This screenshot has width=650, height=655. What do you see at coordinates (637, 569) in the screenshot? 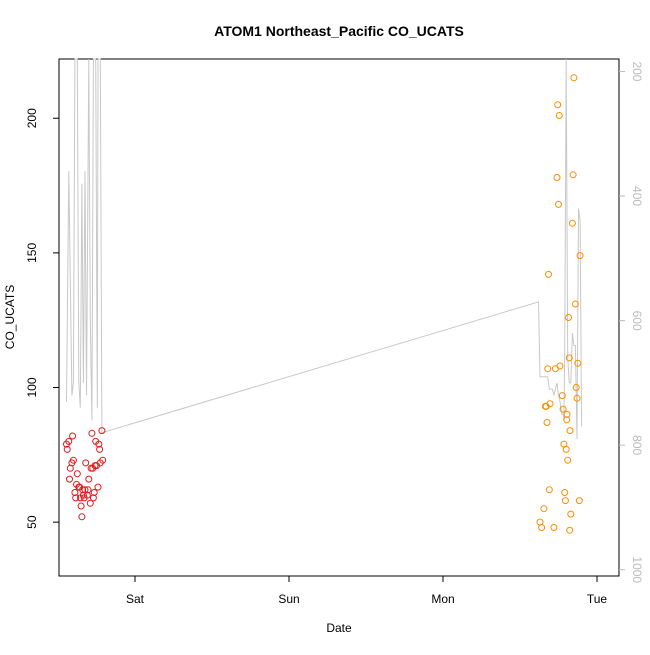
I see `y2-tick-label: 1000` at bounding box center [637, 569].